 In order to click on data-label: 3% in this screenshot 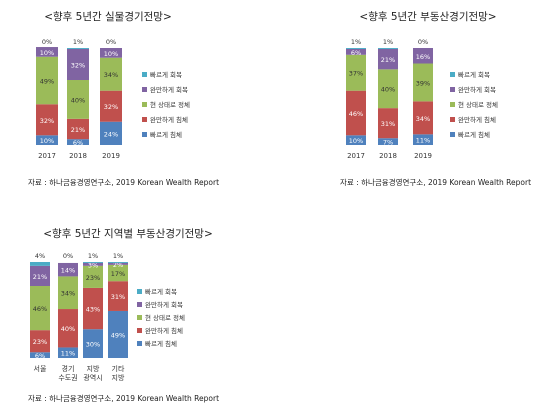, I will do `click(93, 265)`.